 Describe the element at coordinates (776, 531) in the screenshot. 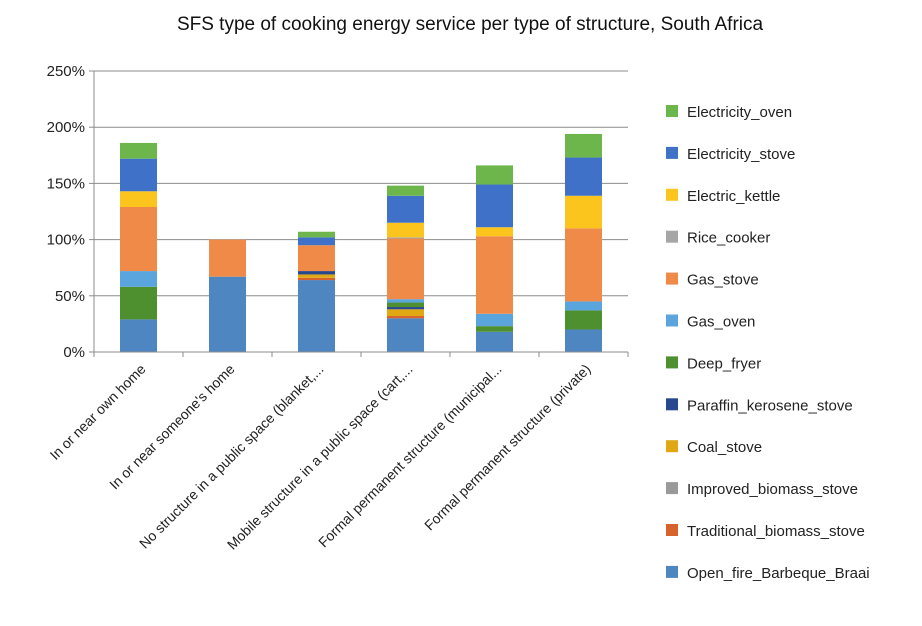

I see `legend-label: Traditional_biomass_stove` at that location.